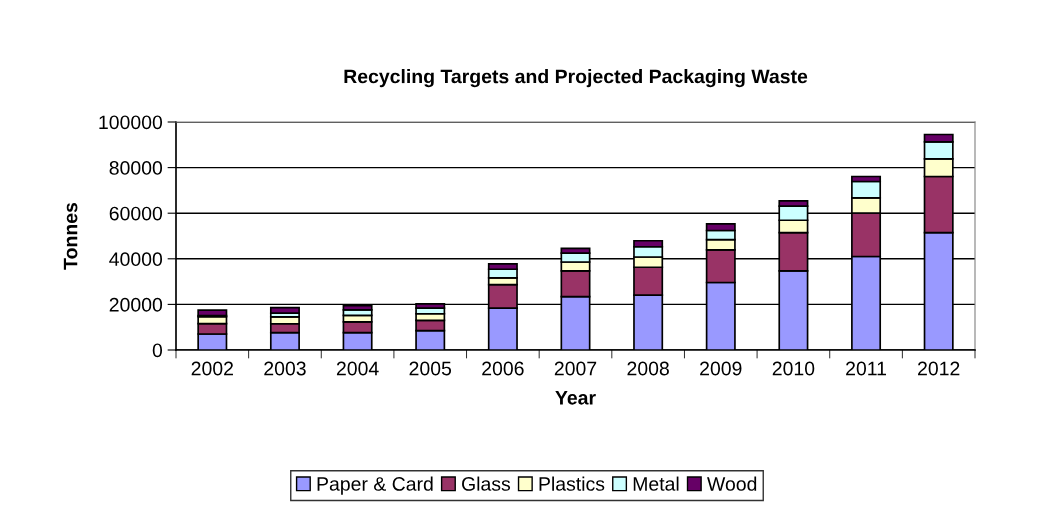  I want to click on x-axis-title: Year, so click(575, 398).